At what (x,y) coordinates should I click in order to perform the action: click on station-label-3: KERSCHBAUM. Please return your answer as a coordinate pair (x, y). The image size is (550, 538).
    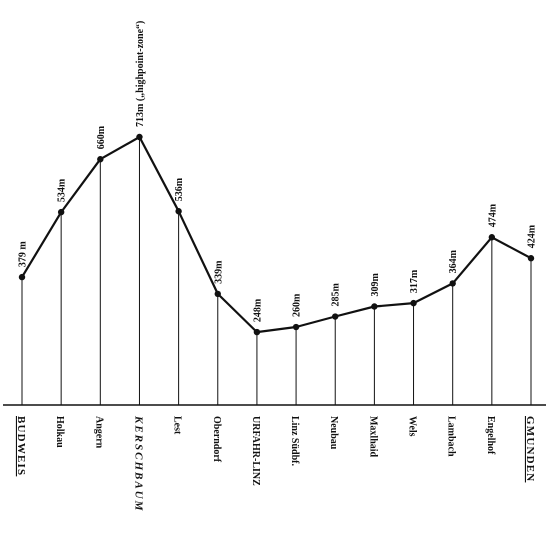
    Looking at the image, I should click on (138, 463).